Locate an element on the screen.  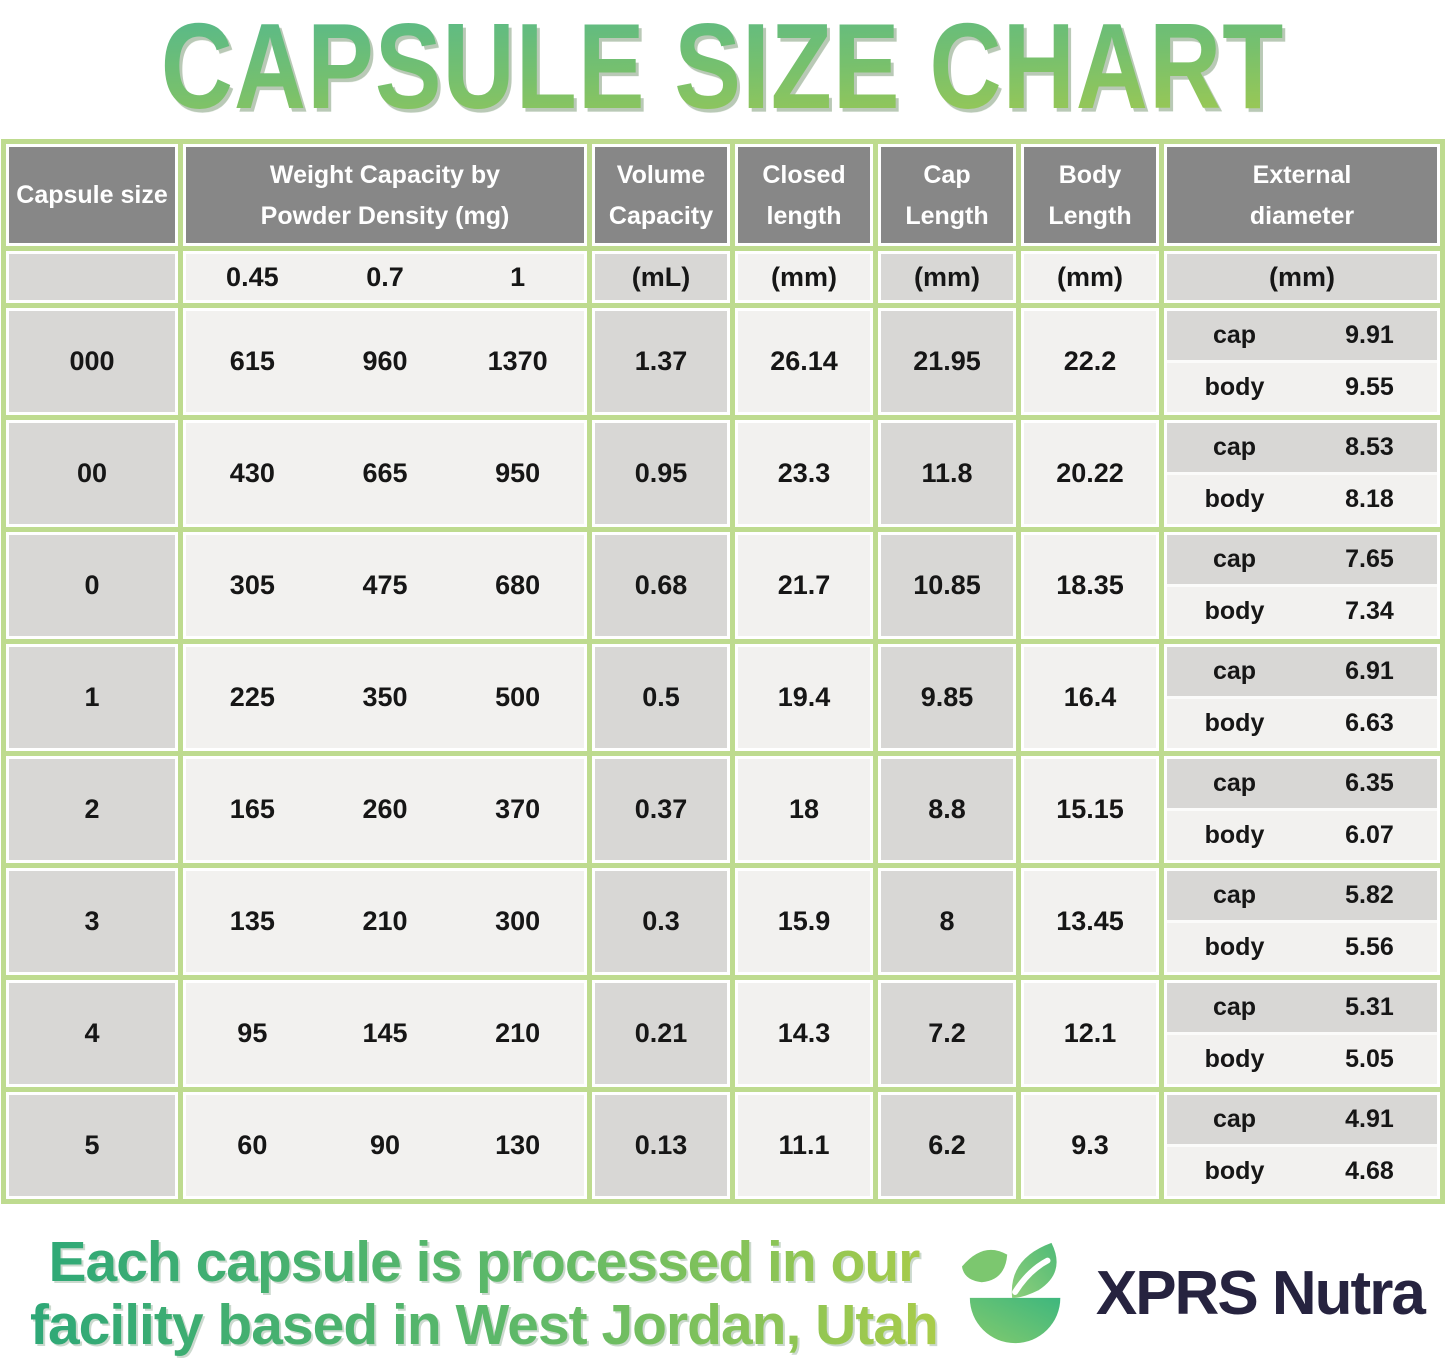
tagline-line2: facility based in West Jordan, Utah is located at coordinates (484, 1324).